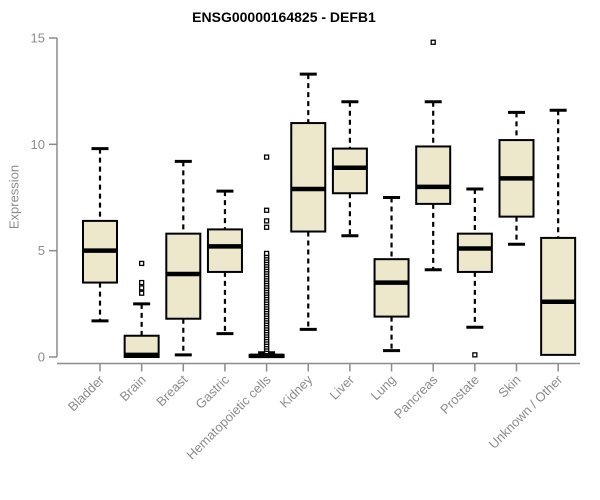 This screenshot has width=600, height=500. Describe the element at coordinates (558, 232) in the screenshot. I see `box-unknown-other` at that location.